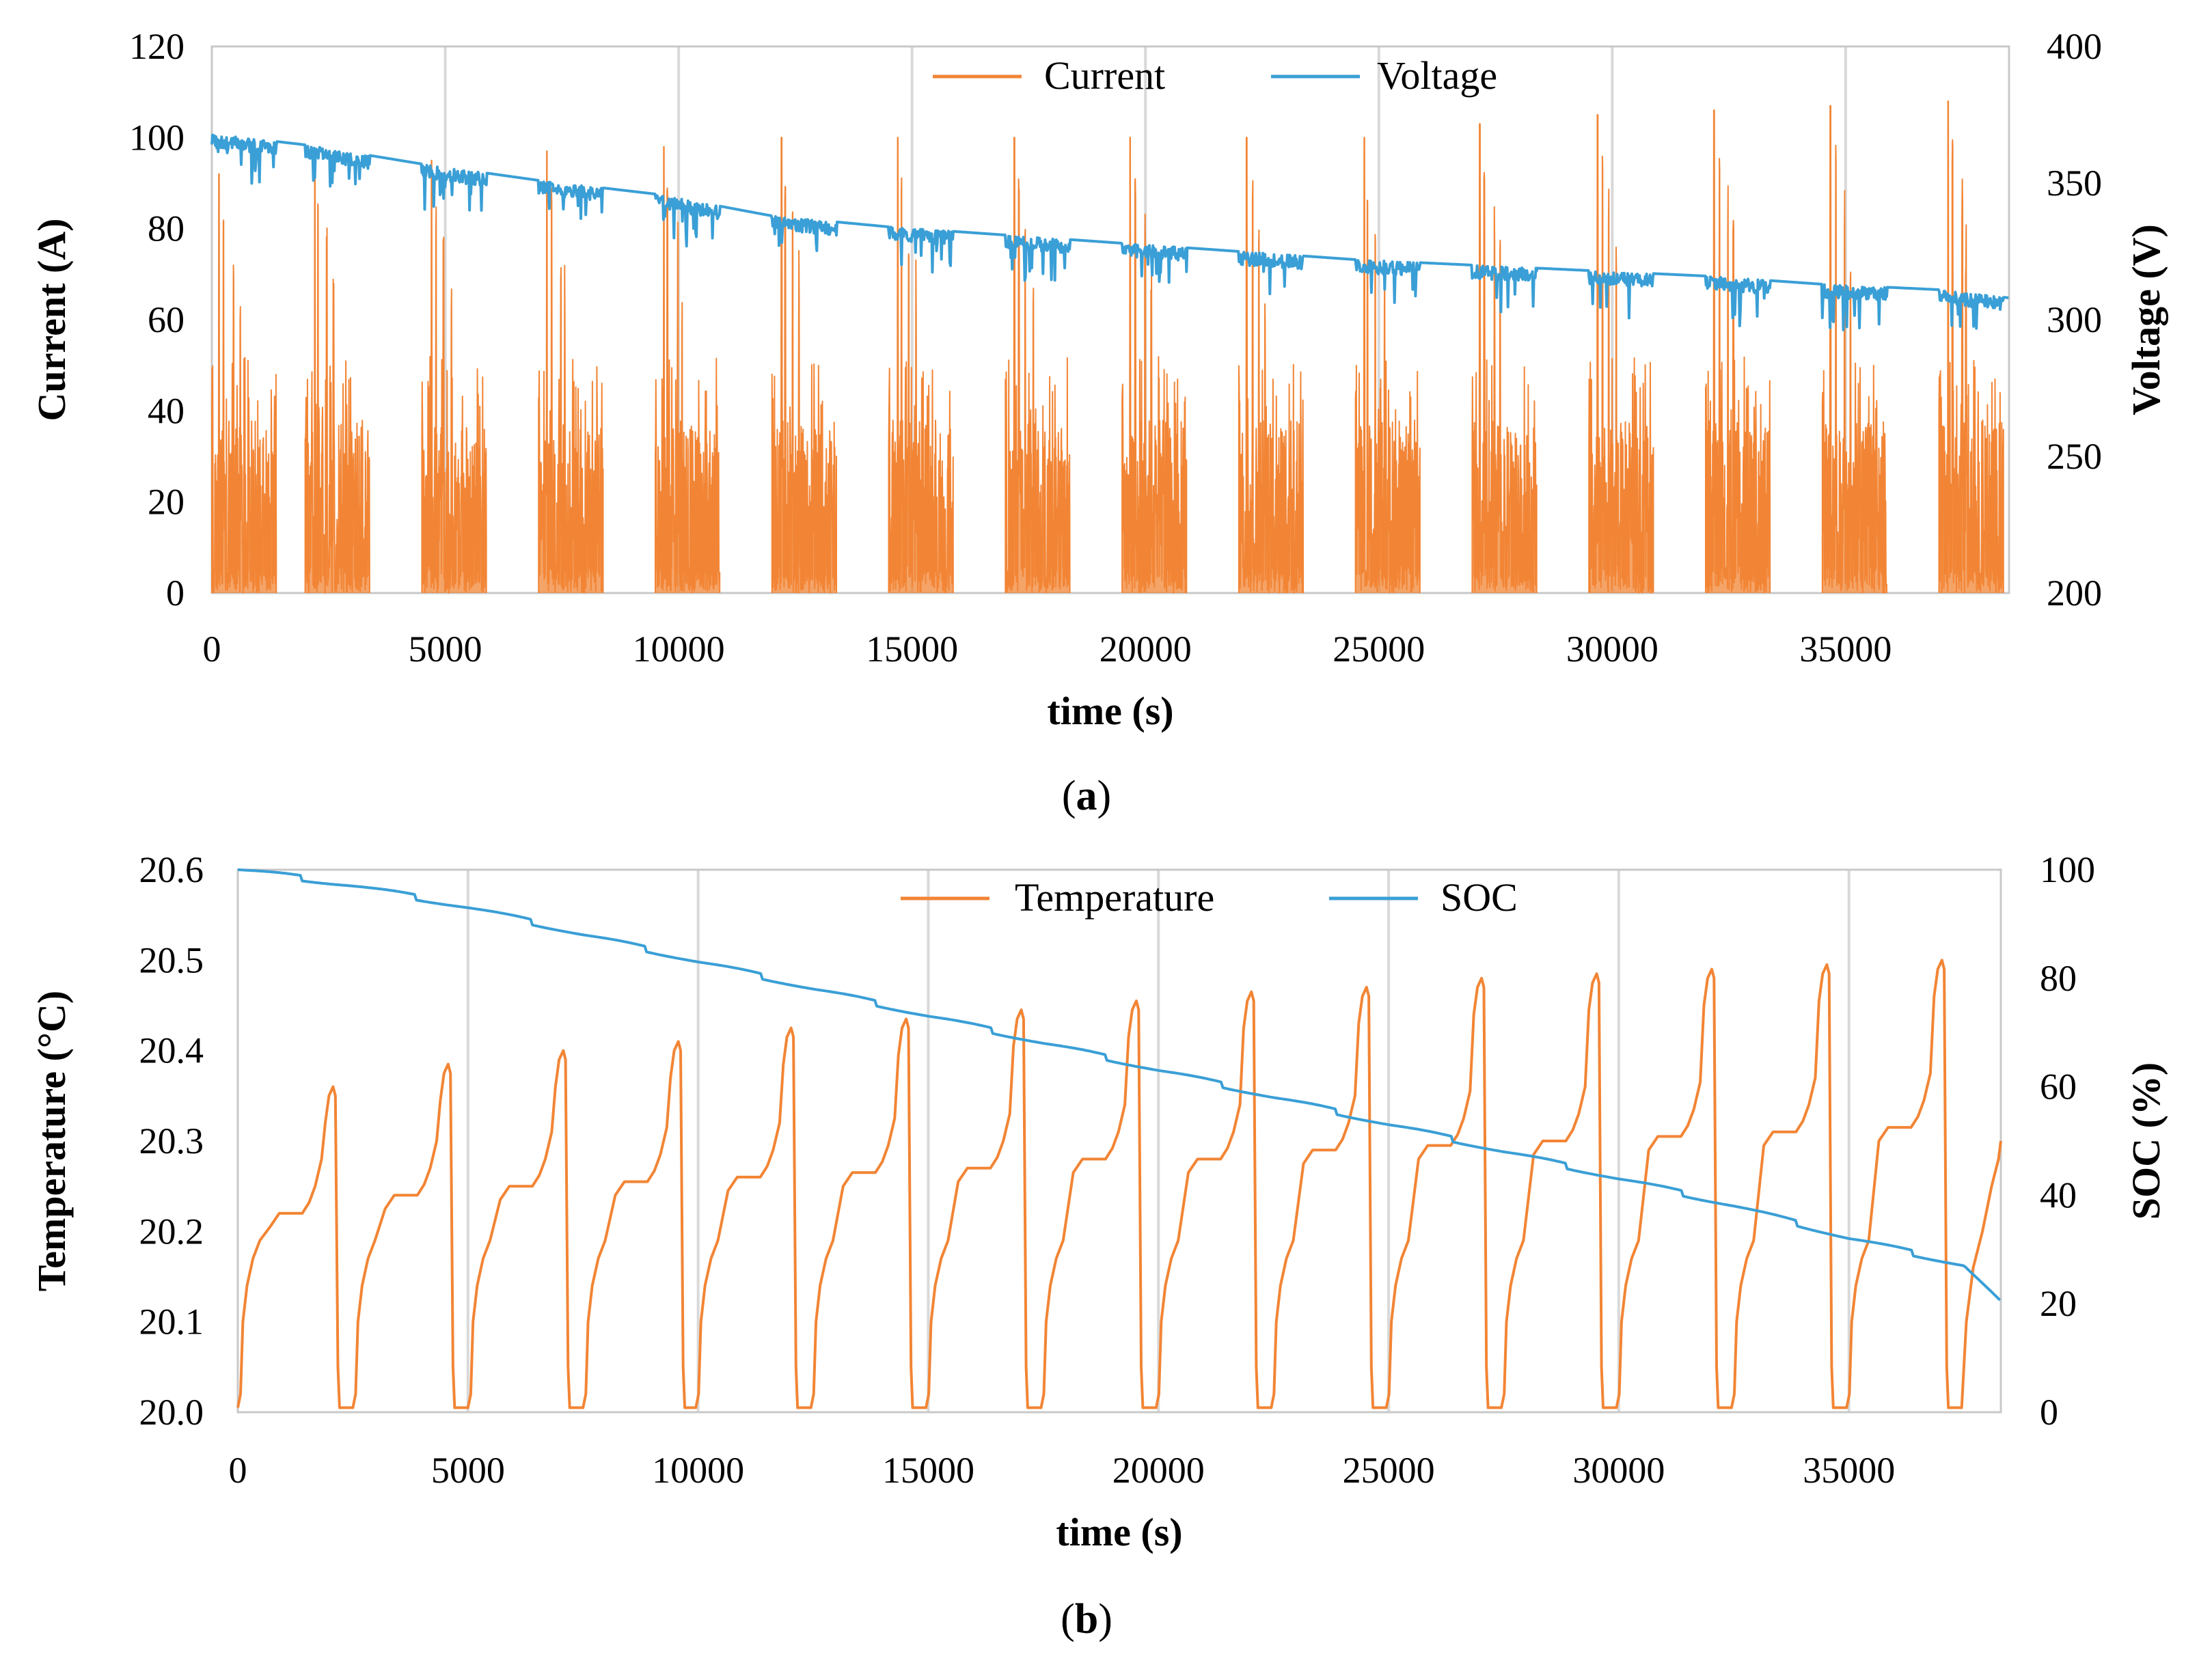 This screenshot has width=2212, height=1665. What do you see at coordinates (1104, 75) in the screenshot?
I see `legend-label: Current` at bounding box center [1104, 75].